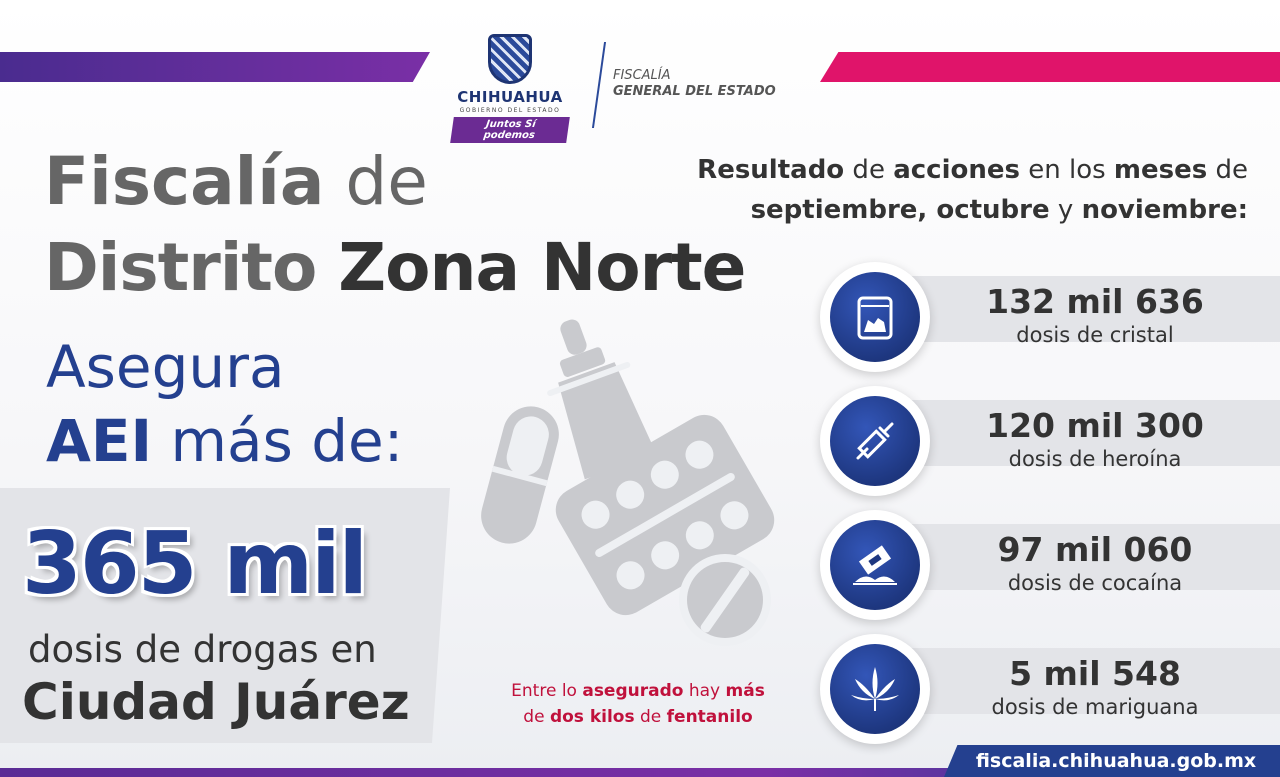  What do you see at coordinates (642, 75) in the screenshot?
I see `fiscalia-line1: FISCALÍA` at bounding box center [642, 75].